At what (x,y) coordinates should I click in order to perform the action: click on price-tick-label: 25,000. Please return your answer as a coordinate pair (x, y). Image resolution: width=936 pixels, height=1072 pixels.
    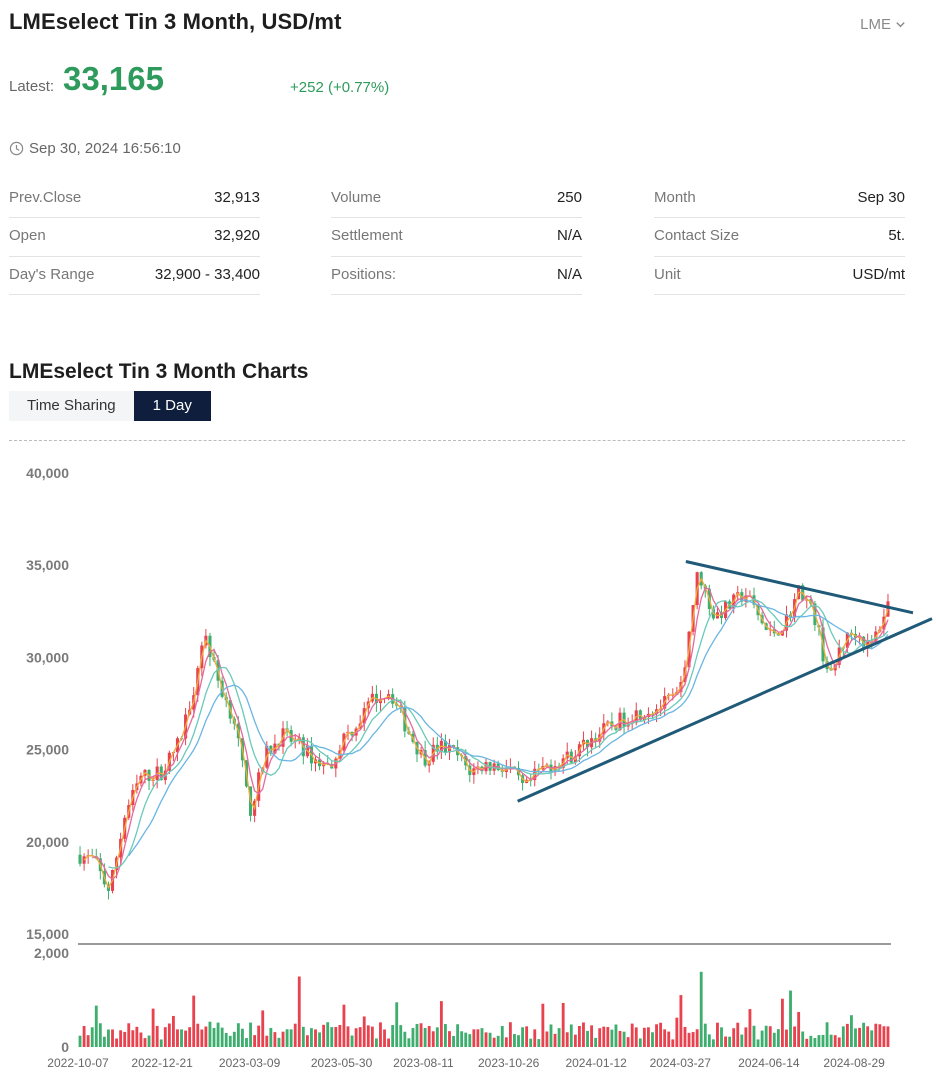
    Looking at the image, I should click on (47, 750).